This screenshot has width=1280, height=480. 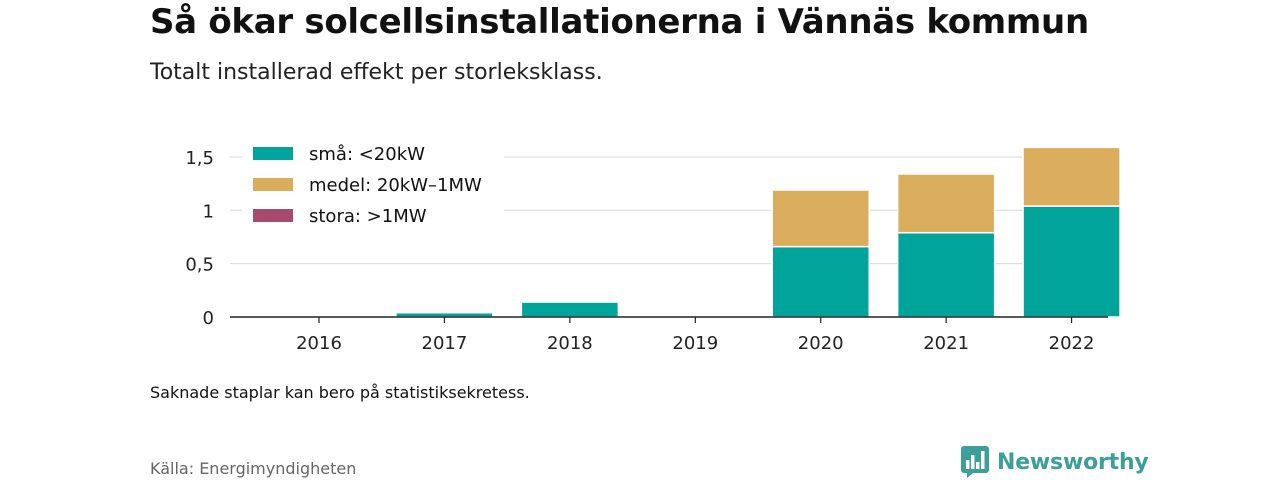 I want to click on source-text: Källa: Energimyndigheten, so click(x=253, y=468).